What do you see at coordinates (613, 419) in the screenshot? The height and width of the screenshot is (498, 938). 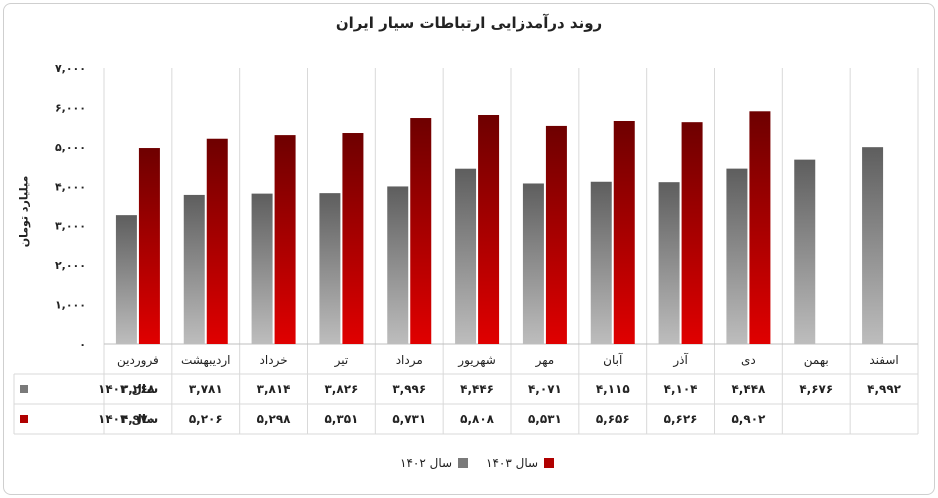 I see `data-label: ۵,۶۵۶` at bounding box center [613, 419].